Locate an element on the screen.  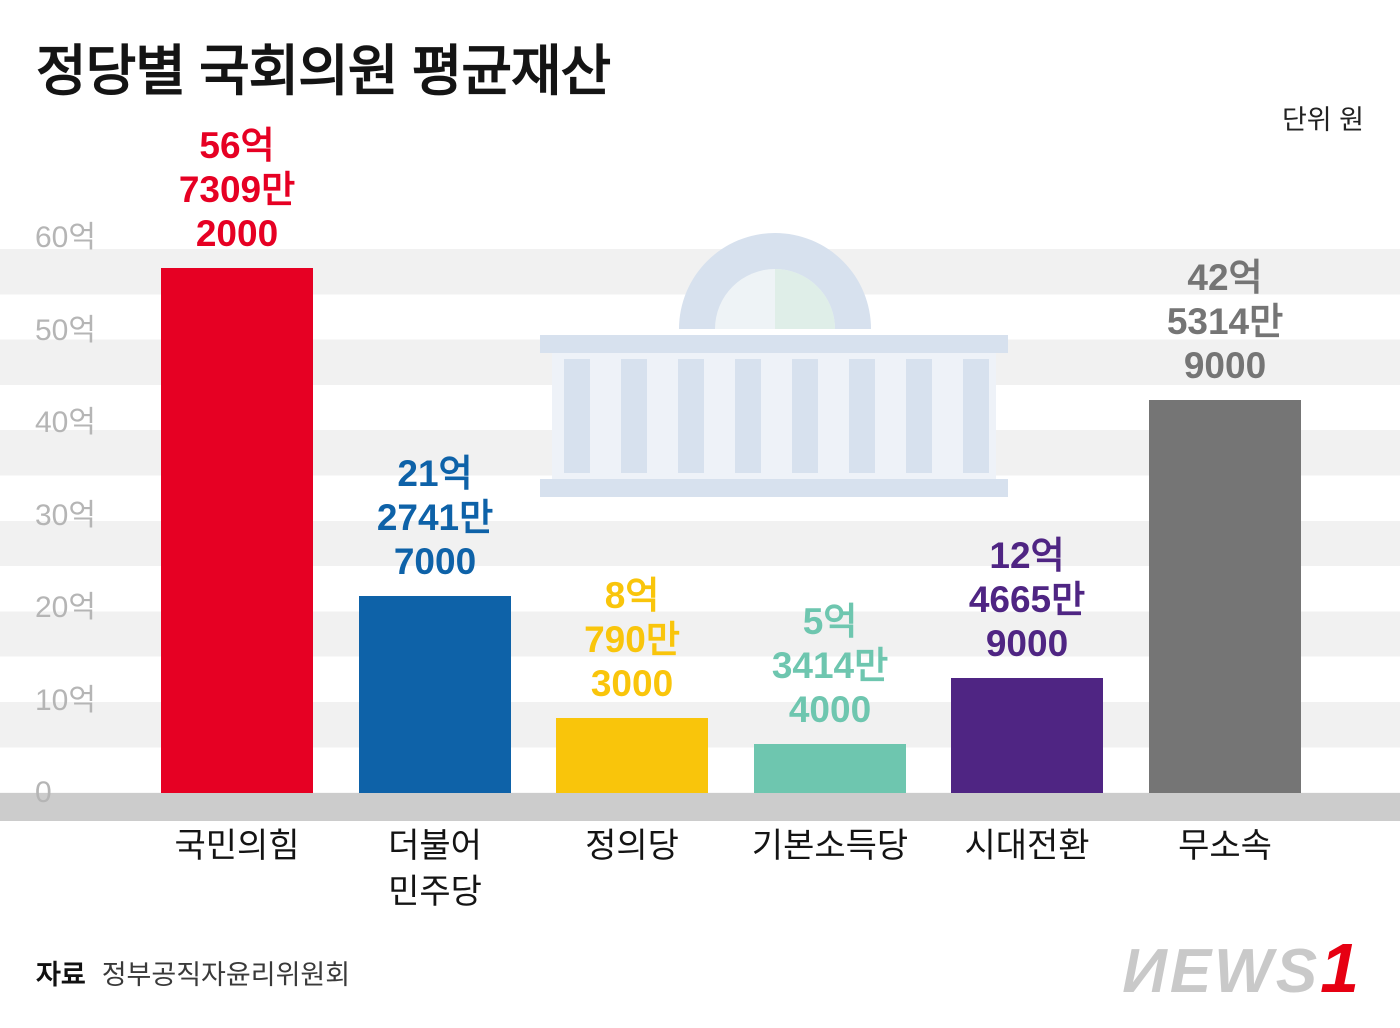
x-axis-label-기본소득당: 기본소득당 is located at coordinates (830, 846).